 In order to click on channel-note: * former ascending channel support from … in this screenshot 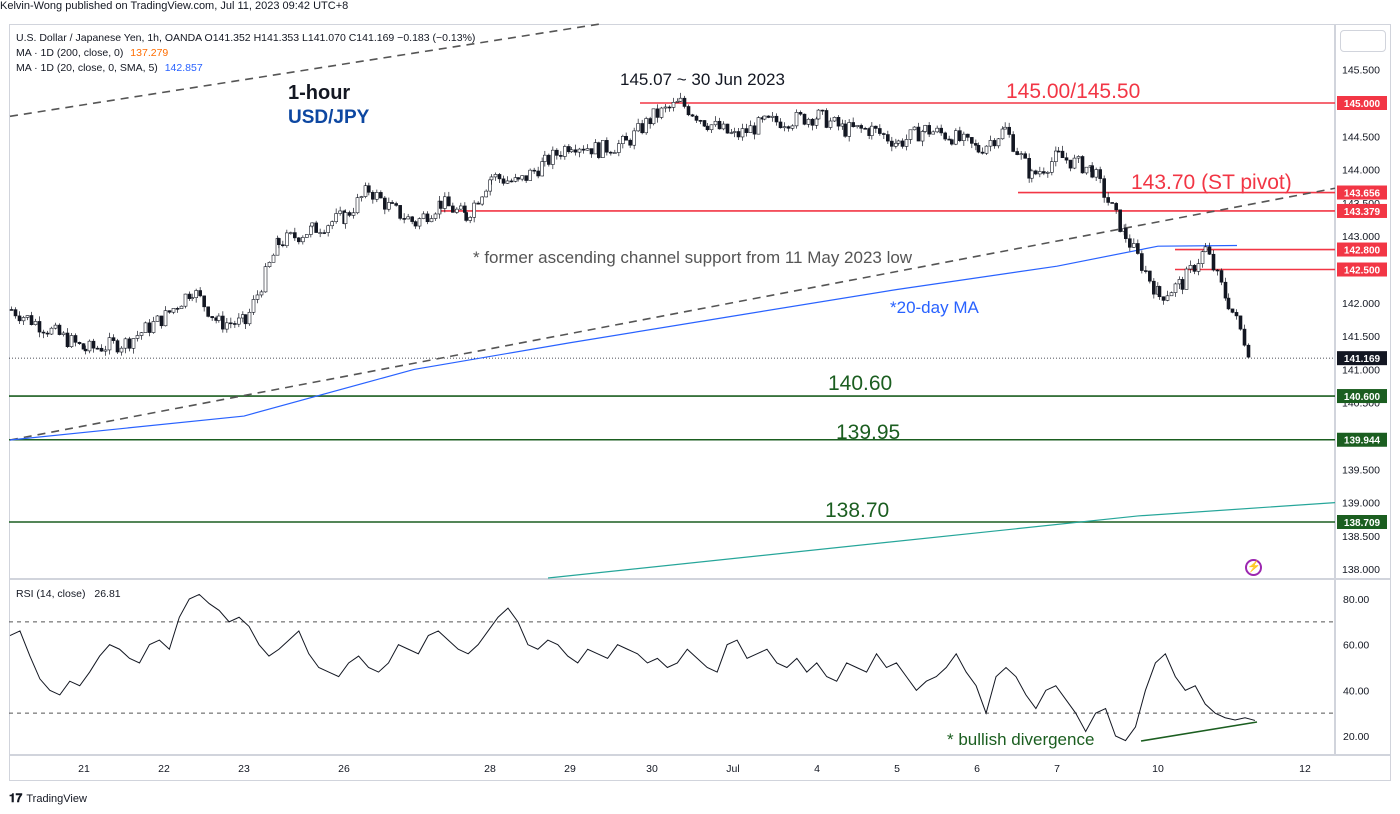, I will do `click(693, 257)`.